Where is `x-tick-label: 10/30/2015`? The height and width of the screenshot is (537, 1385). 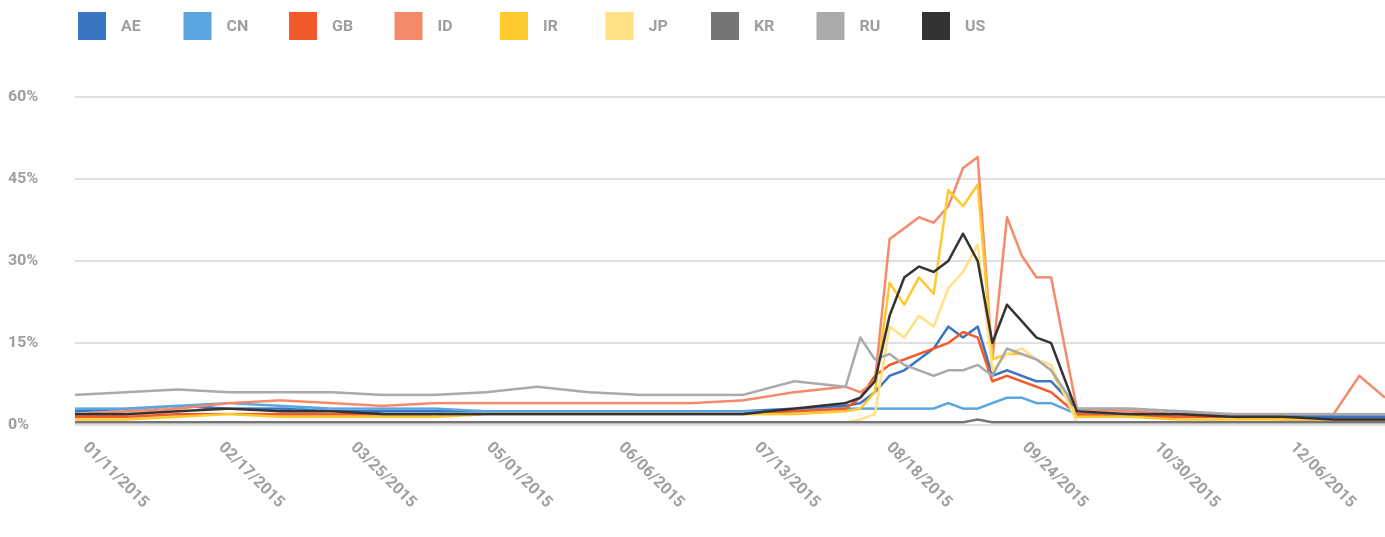 x-tick-label: 10/30/2015 is located at coordinates (1188, 474).